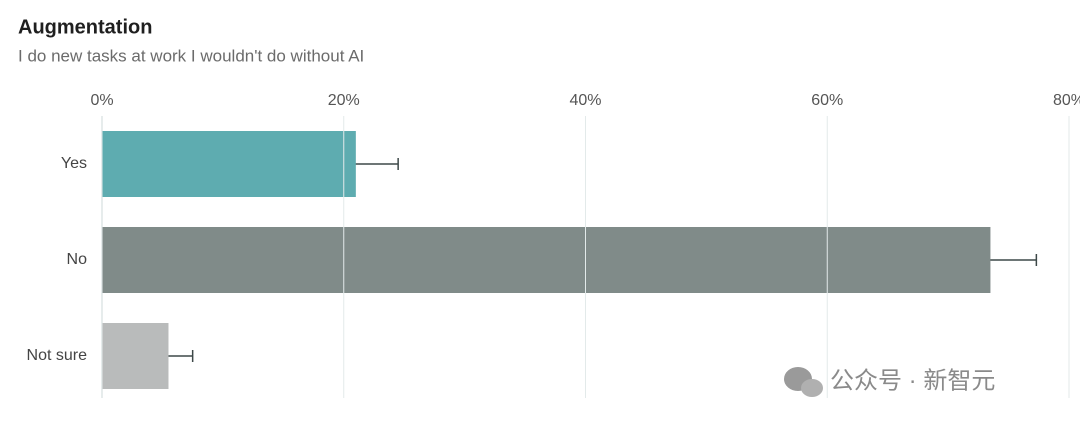  Describe the element at coordinates (344, 100) in the screenshot. I see `x-tick-label: 20%` at that location.